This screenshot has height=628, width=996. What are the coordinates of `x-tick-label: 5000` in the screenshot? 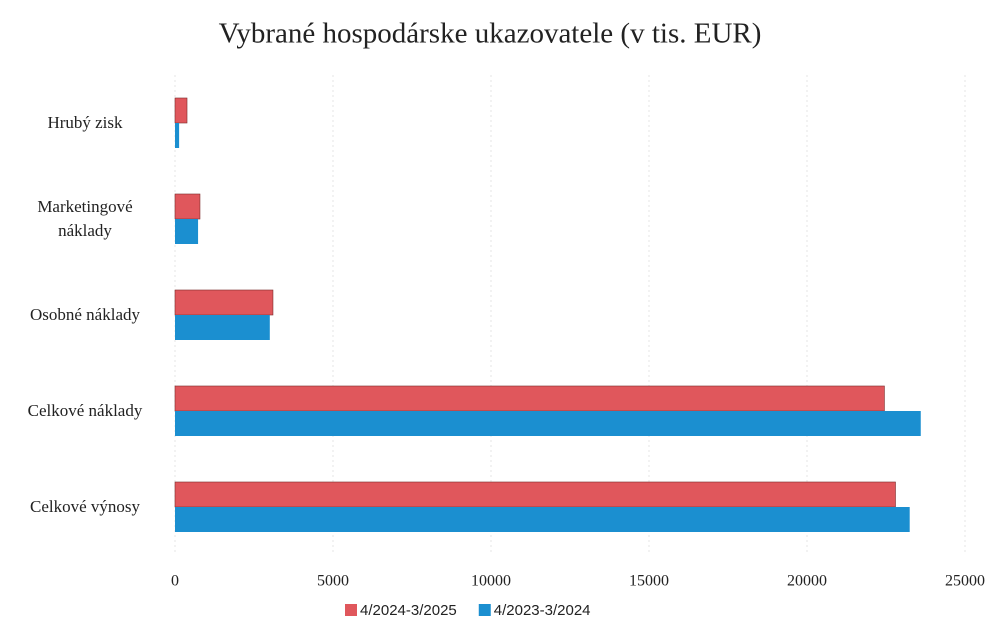 It's located at (333, 581).